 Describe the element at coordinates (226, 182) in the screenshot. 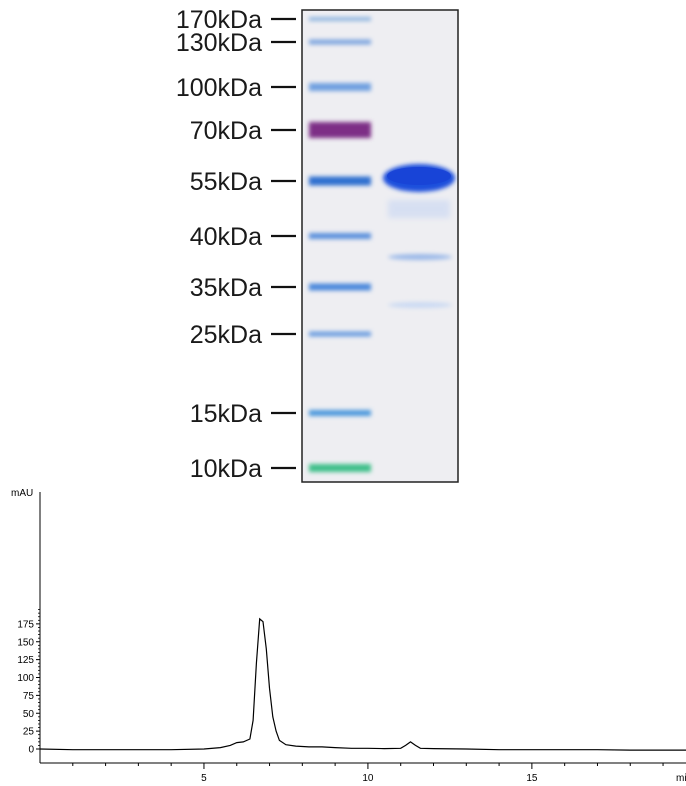

I see `marker-label: 55kDa` at that location.